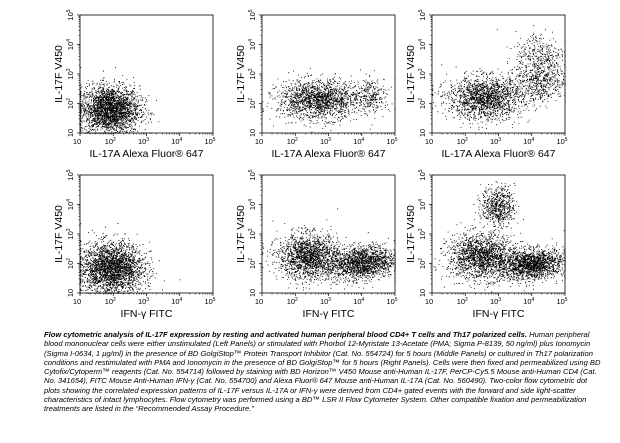 This screenshot has height=443, width=620. I want to click on population-IFN-gamma+, so click(350, 261).